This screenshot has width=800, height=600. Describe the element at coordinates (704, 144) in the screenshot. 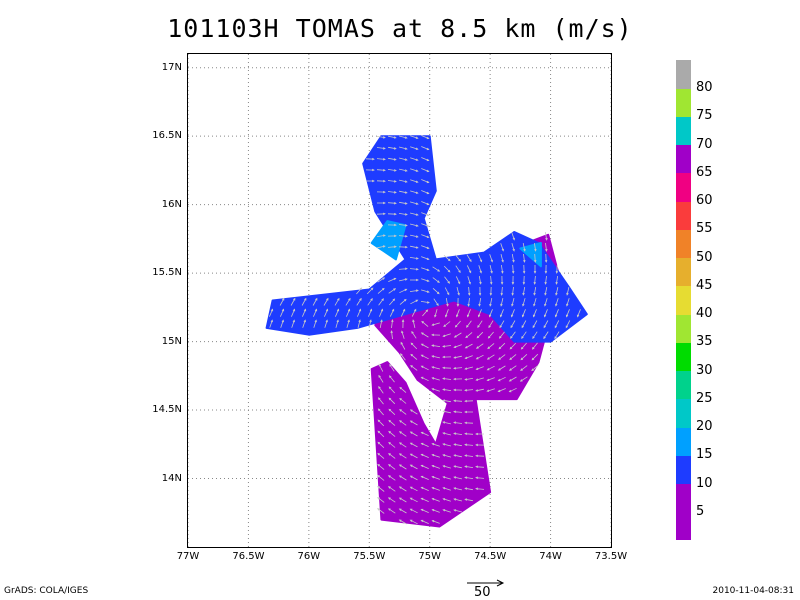

I see `colorbar-label: 70` at that location.